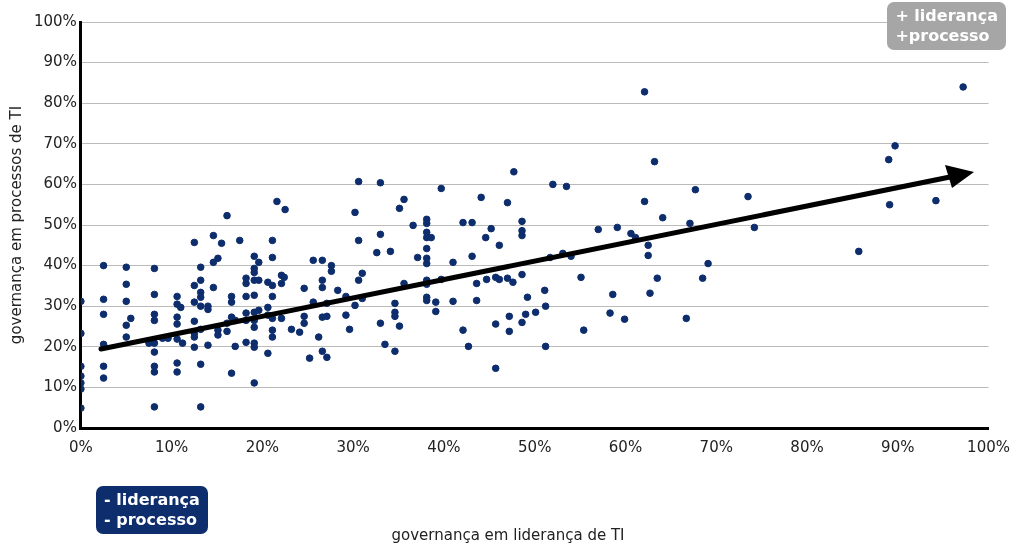  What do you see at coordinates (152, 510) in the screenshot?
I see `text: - liderança - processo` at bounding box center [152, 510].